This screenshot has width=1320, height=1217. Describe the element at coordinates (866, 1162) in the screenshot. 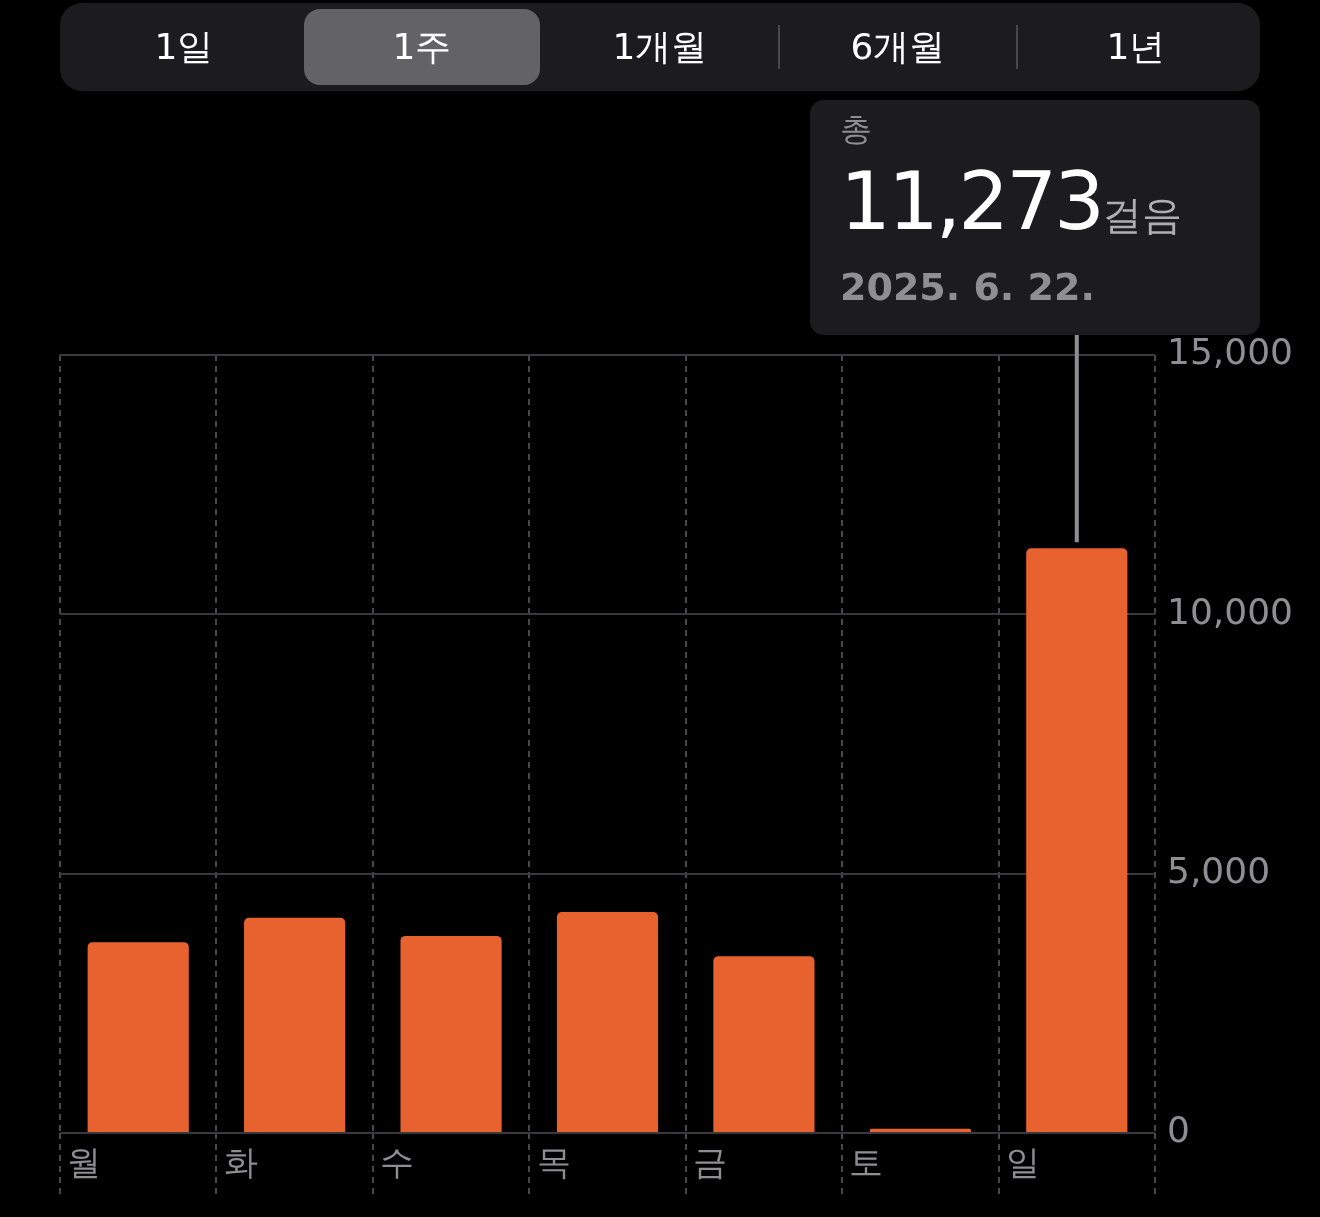

I see `x-tick-label: 토` at that location.